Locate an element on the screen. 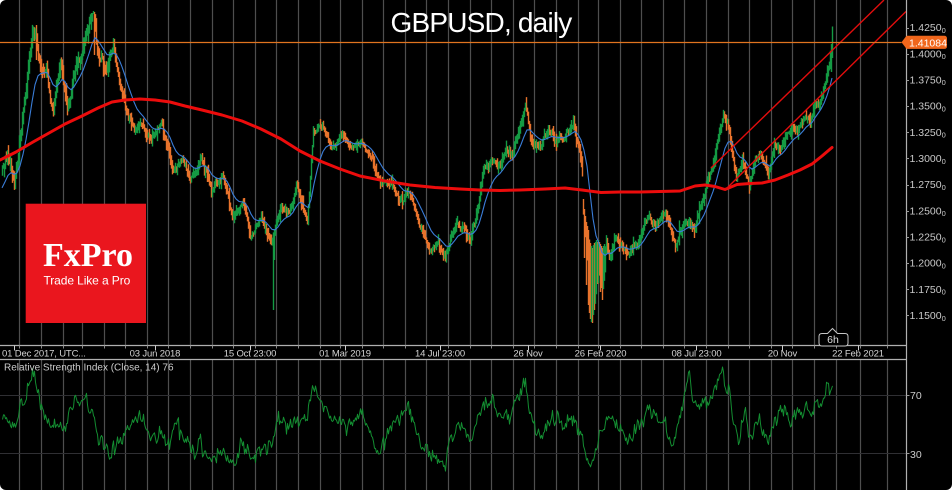  svg-text: 30 is located at coordinates (916, 455).